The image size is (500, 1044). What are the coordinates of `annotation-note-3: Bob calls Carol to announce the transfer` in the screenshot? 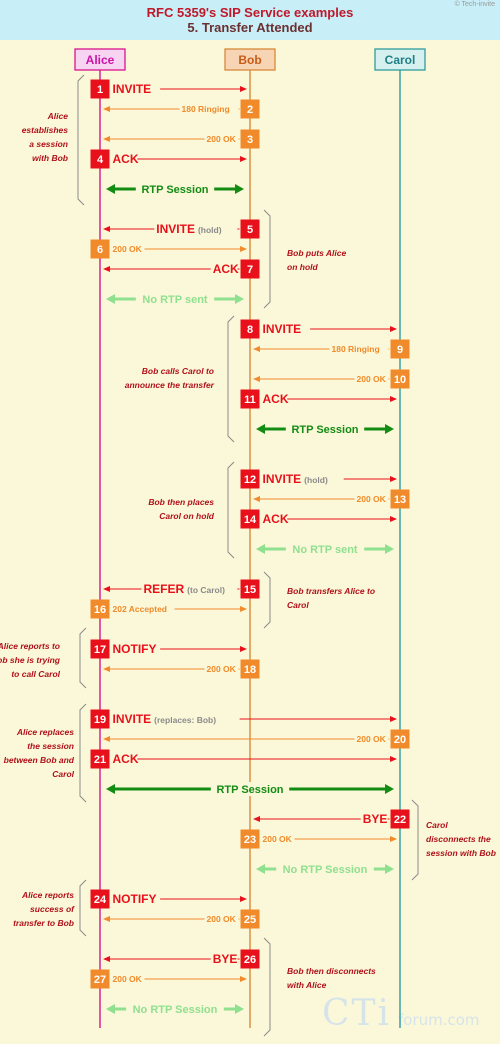 It's located at (180, 379).